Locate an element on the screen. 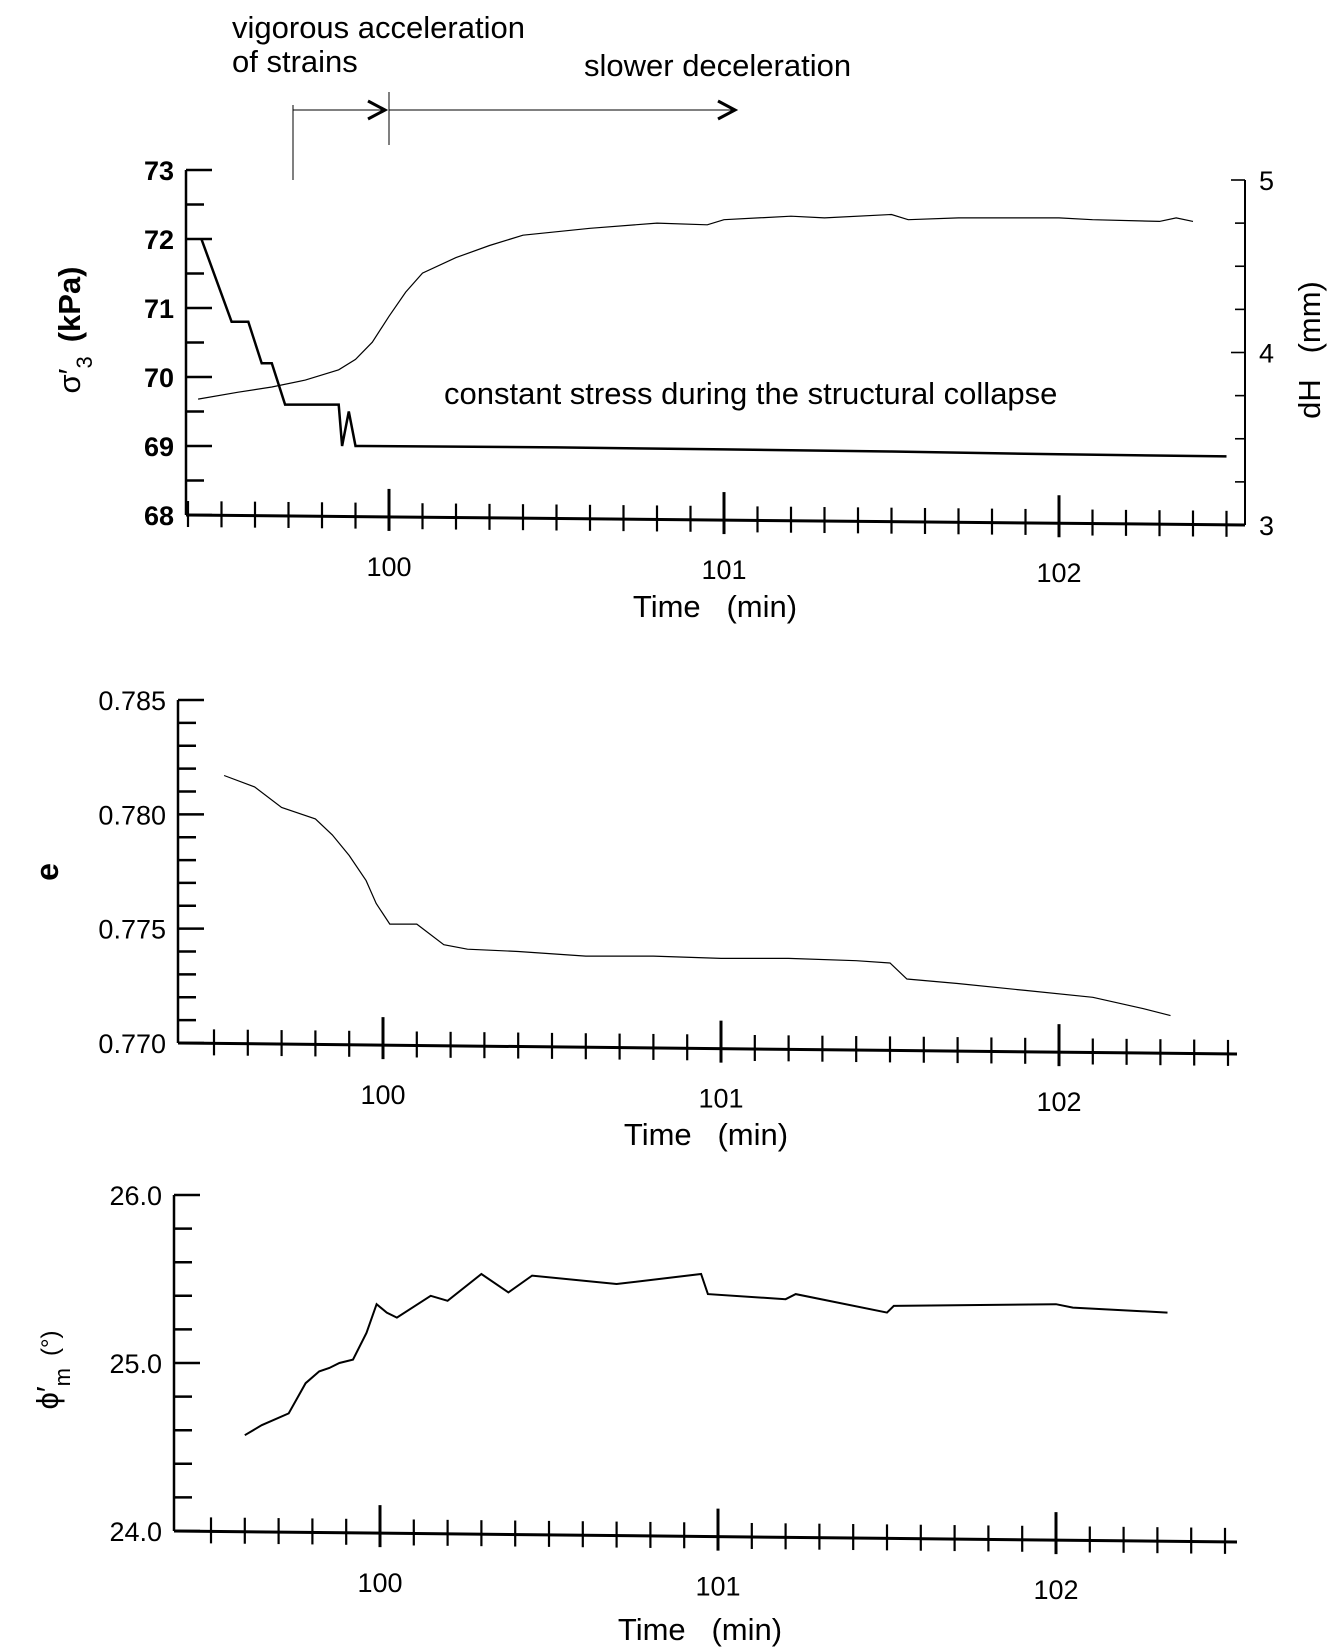 The width and height of the screenshot is (1344, 1652). y-tick-label: 0.780 is located at coordinates (132, 815).